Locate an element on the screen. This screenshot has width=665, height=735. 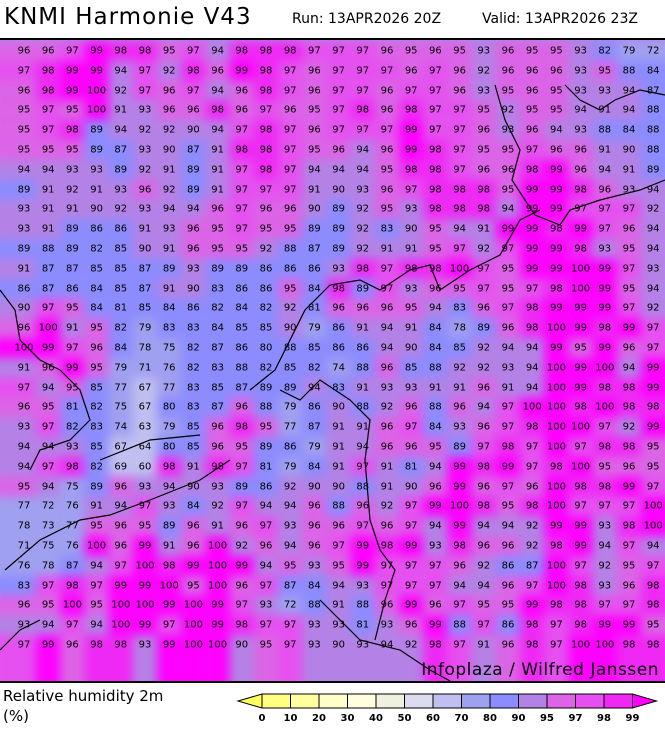
grid-value: 72 is located at coordinates (653, 51).